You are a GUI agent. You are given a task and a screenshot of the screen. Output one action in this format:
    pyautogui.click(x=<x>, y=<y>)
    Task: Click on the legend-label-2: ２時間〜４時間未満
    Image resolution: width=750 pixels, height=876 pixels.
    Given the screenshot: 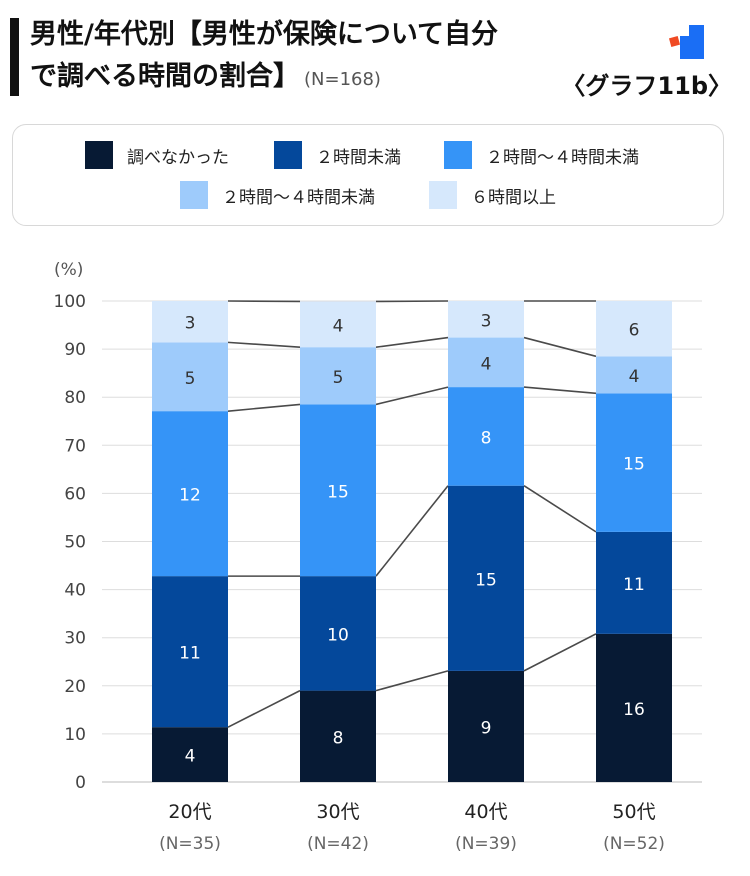 What is the action you would take?
    pyautogui.click(x=562, y=157)
    